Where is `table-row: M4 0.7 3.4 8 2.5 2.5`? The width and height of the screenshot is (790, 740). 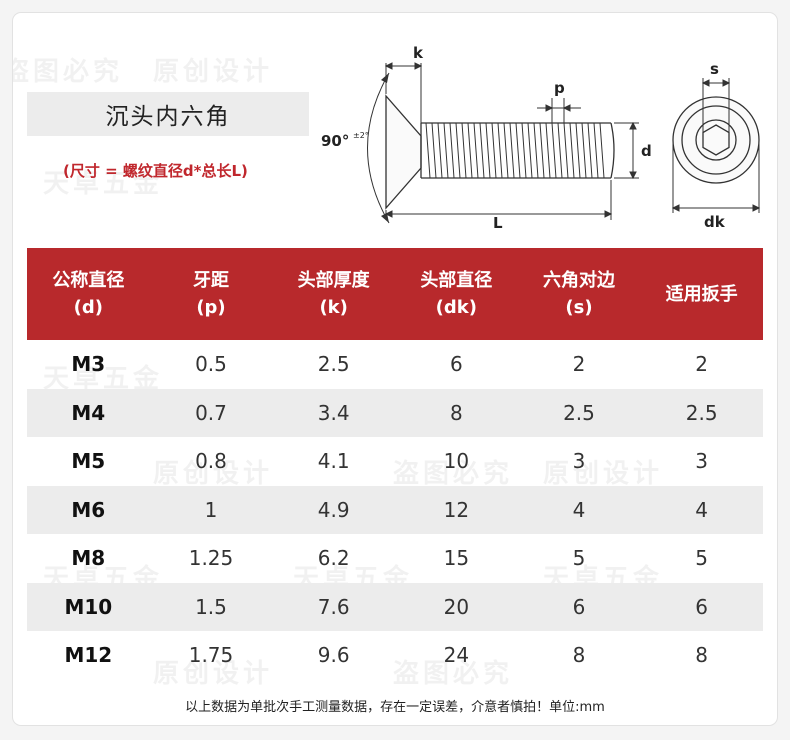 table-row: M4 0.7 3.4 8 2.5 2.5 is located at coordinates (395, 412).